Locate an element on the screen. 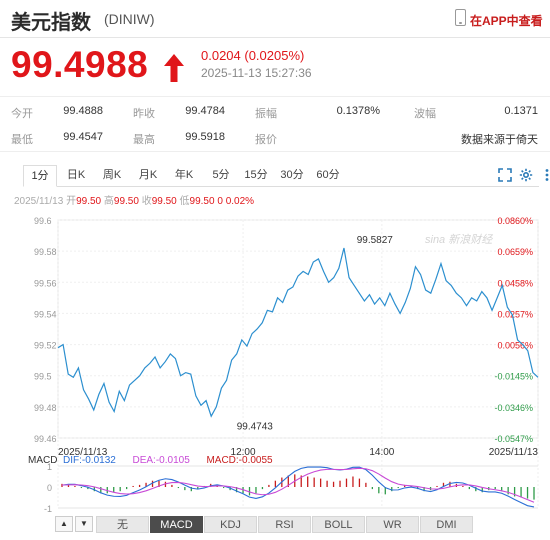 The width and height of the screenshot is (550, 540). watermark: sina 新浪财经 is located at coordinates (459, 239).